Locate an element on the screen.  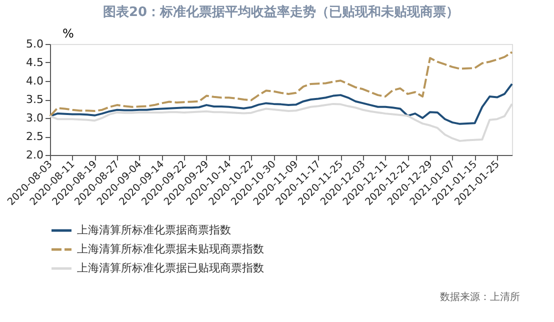
legend-label: 上海清算所标准化票据已贴现商票指数 is located at coordinates (170, 268).